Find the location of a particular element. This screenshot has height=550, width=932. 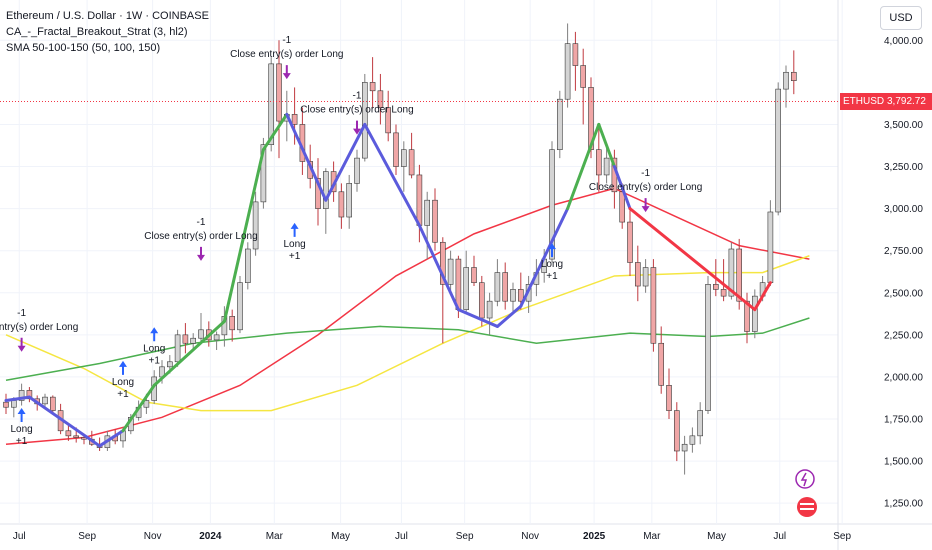

price-tick-label: 3,500.00 is located at coordinates (903, 125).